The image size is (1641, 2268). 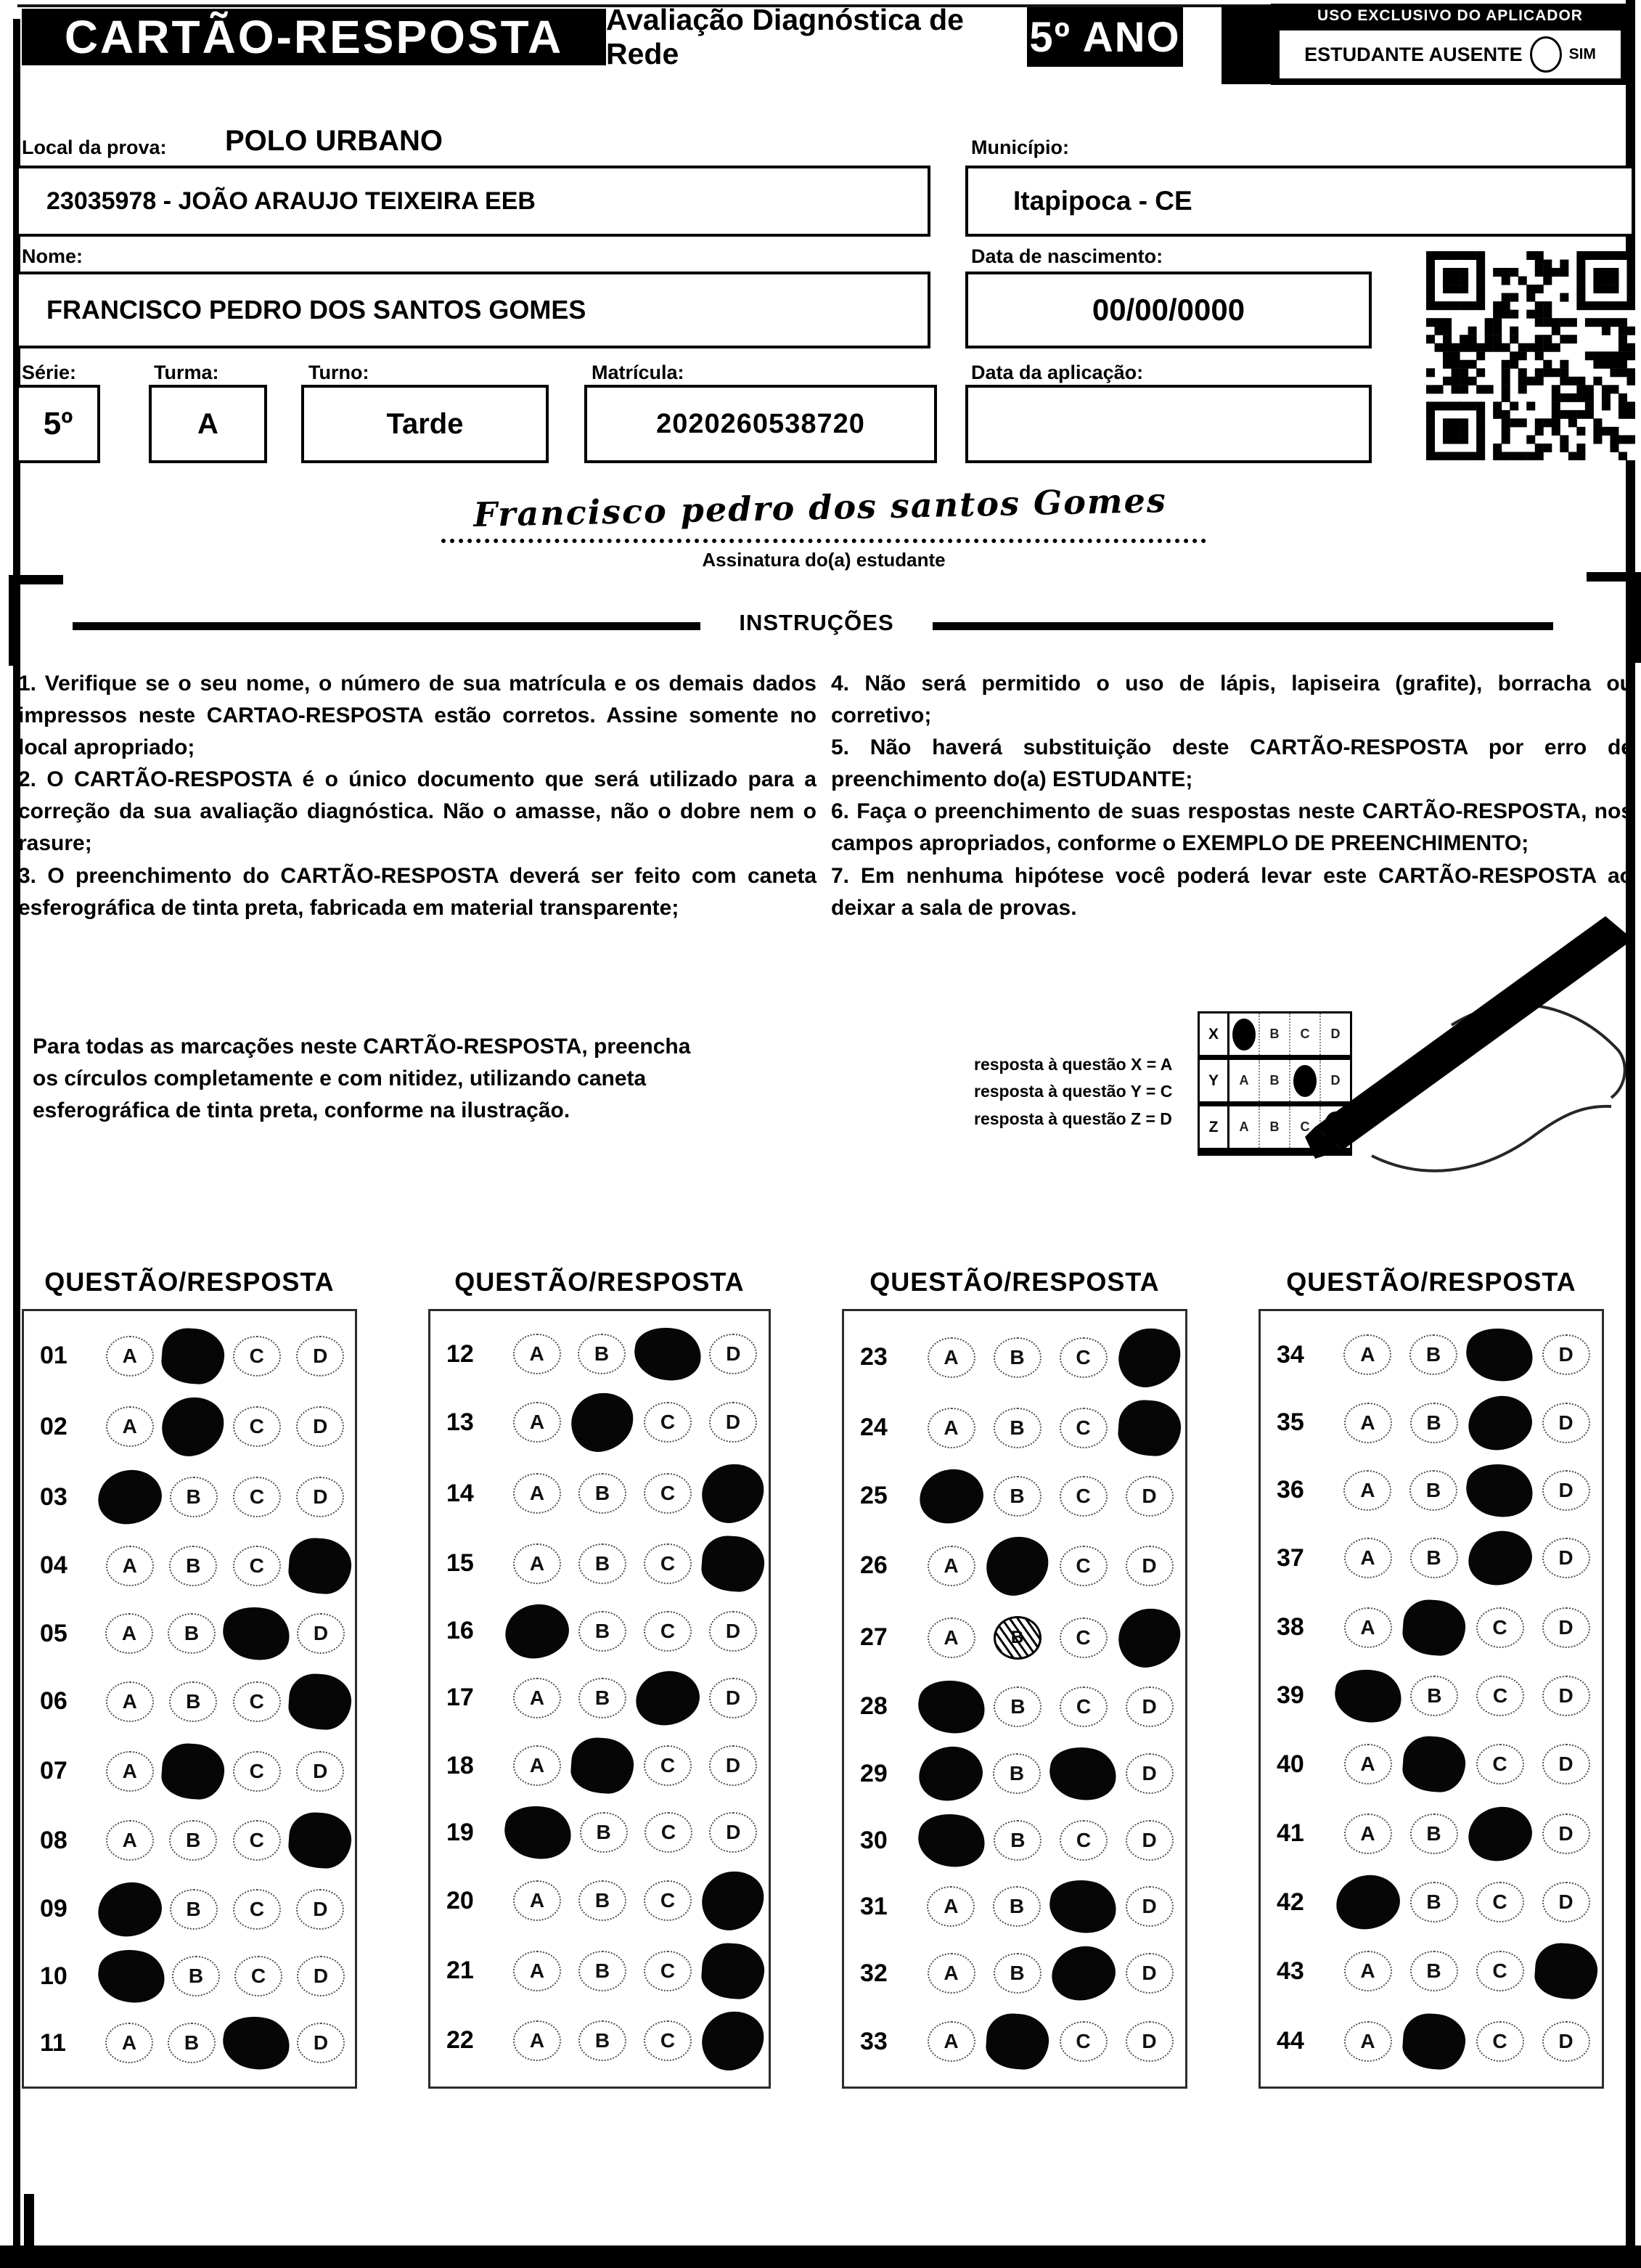 What do you see at coordinates (1149, 1357) in the screenshot?
I see `bubble-23-D-filled` at bounding box center [1149, 1357].